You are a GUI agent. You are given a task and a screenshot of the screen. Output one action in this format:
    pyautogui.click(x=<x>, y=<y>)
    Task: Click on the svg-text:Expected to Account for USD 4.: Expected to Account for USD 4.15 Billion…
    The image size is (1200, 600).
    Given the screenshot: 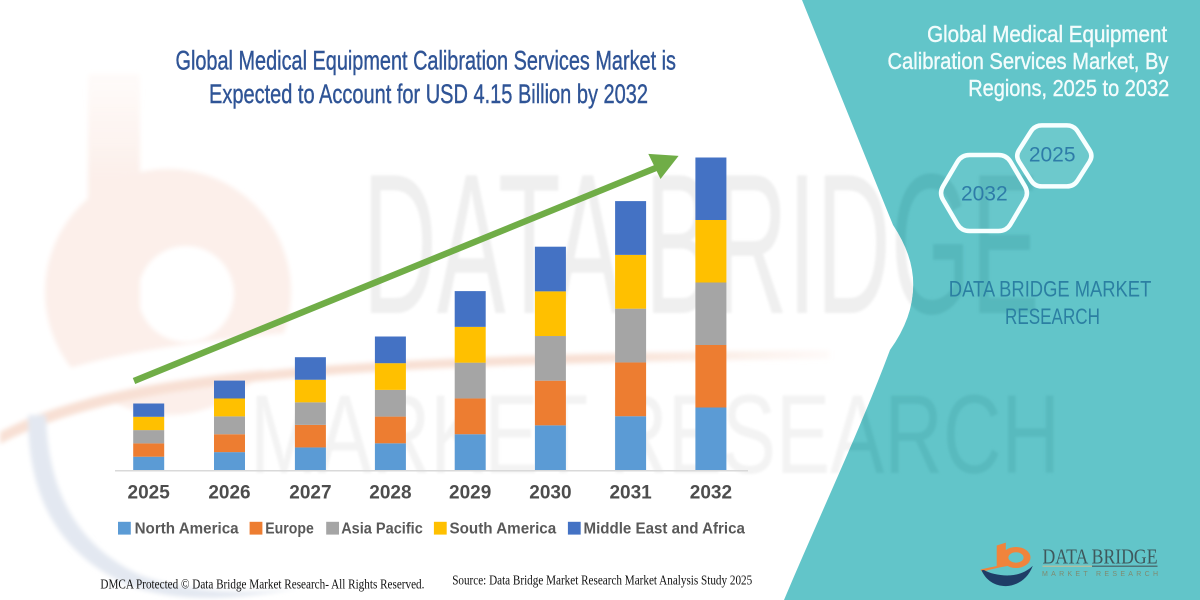 What is the action you would take?
    pyautogui.click(x=428, y=94)
    